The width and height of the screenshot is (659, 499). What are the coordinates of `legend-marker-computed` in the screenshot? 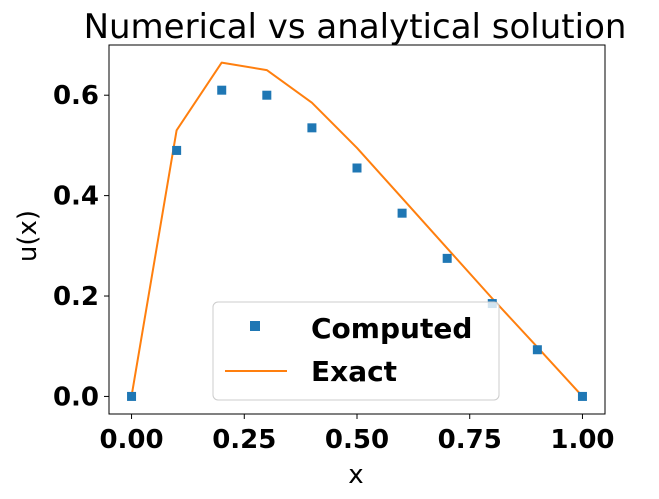 It's located at (255, 326).